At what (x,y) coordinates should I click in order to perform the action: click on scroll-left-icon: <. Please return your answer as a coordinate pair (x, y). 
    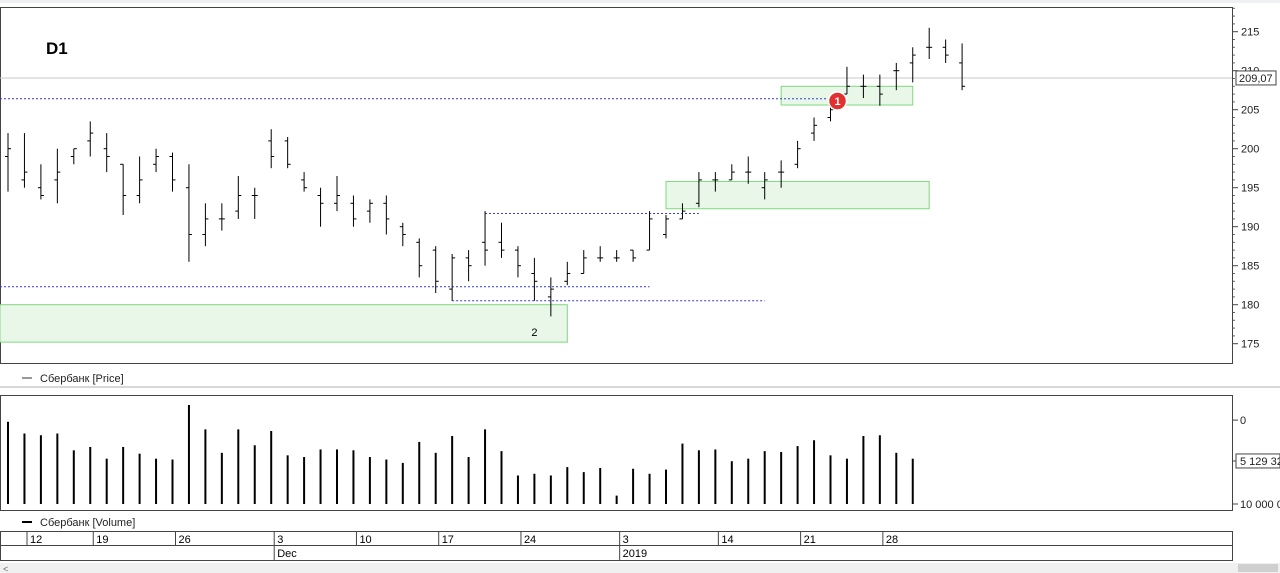
    Looking at the image, I should click on (5, 568).